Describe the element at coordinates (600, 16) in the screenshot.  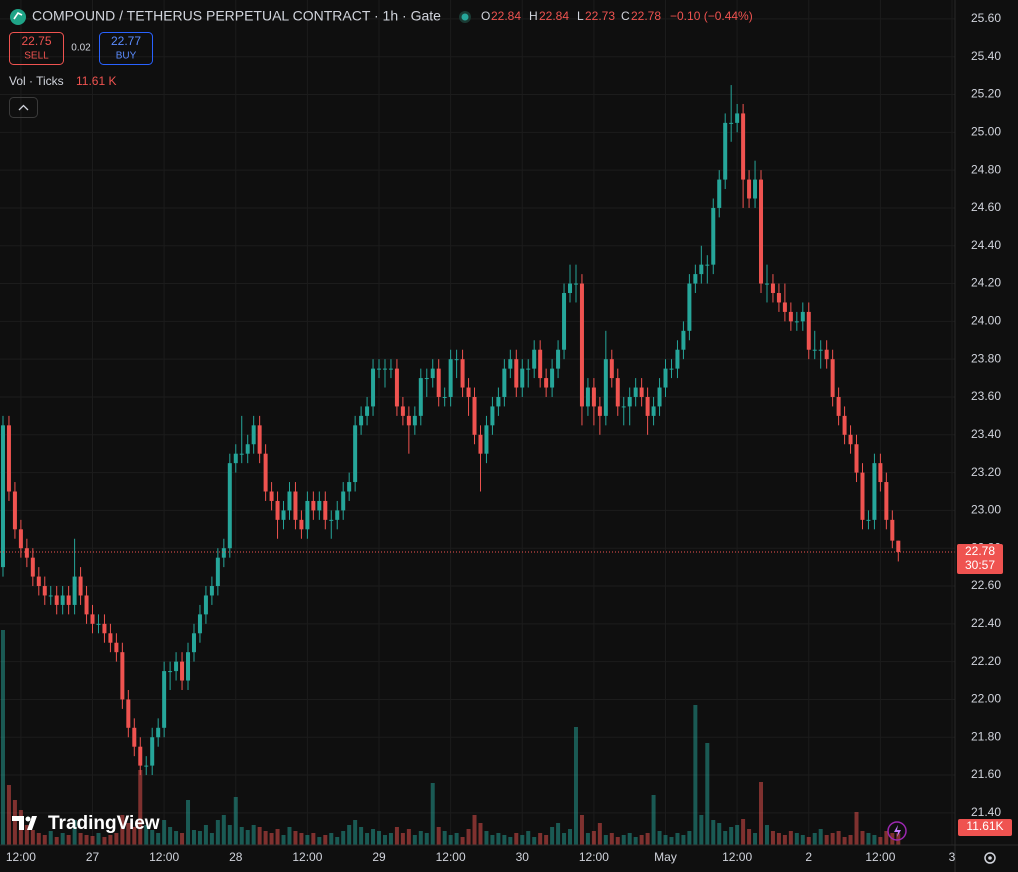
I see `ohlc-value: 22.73` at that location.